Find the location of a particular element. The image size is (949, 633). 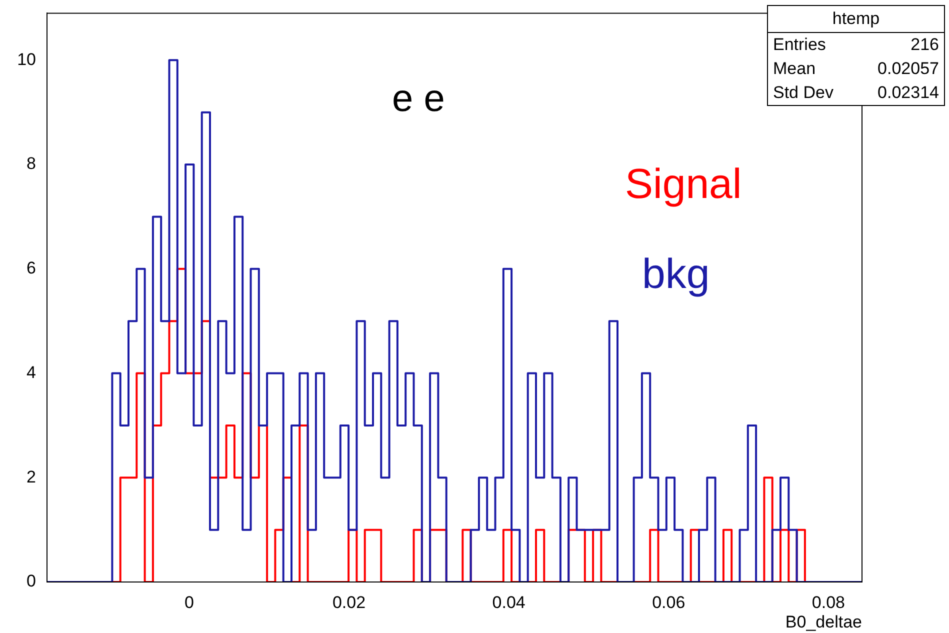

x-axis-title: B0_deltae is located at coordinates (823, 622).